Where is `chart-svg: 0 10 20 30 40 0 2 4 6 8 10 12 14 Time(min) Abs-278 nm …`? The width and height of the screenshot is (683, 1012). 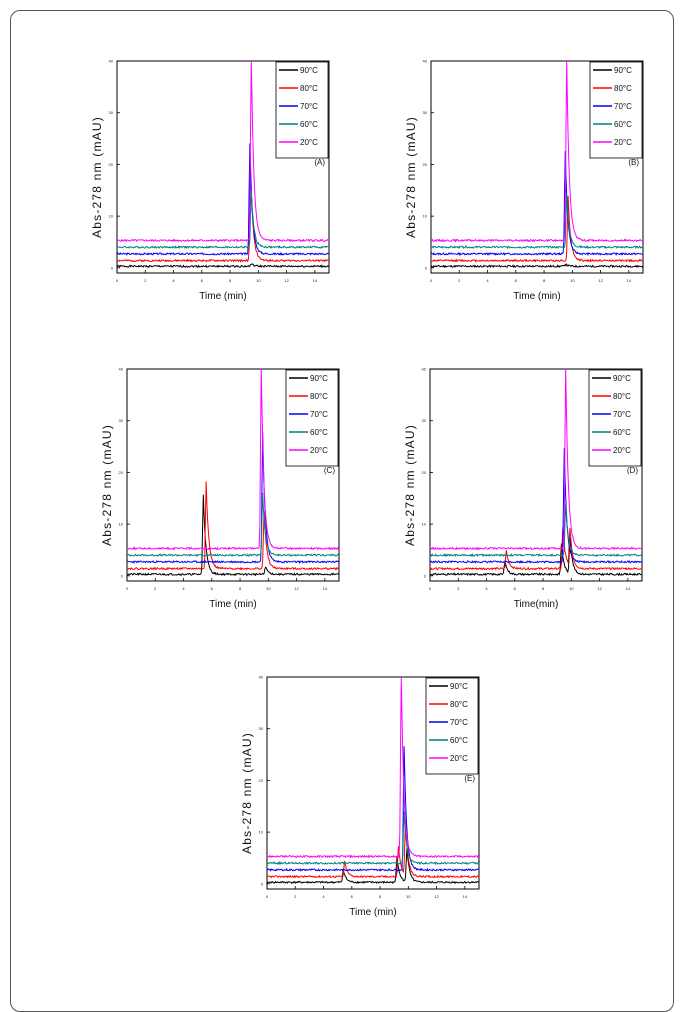
chart-svg: 0 10 20 30 40 0 2 4 6 8 10 12 14 Time(min) Abs-278 nm … is located at coordinates (523, 488).